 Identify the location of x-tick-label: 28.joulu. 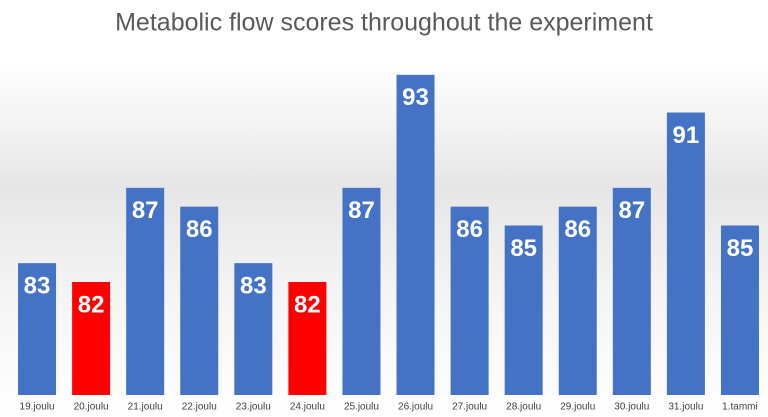
(523, 407).